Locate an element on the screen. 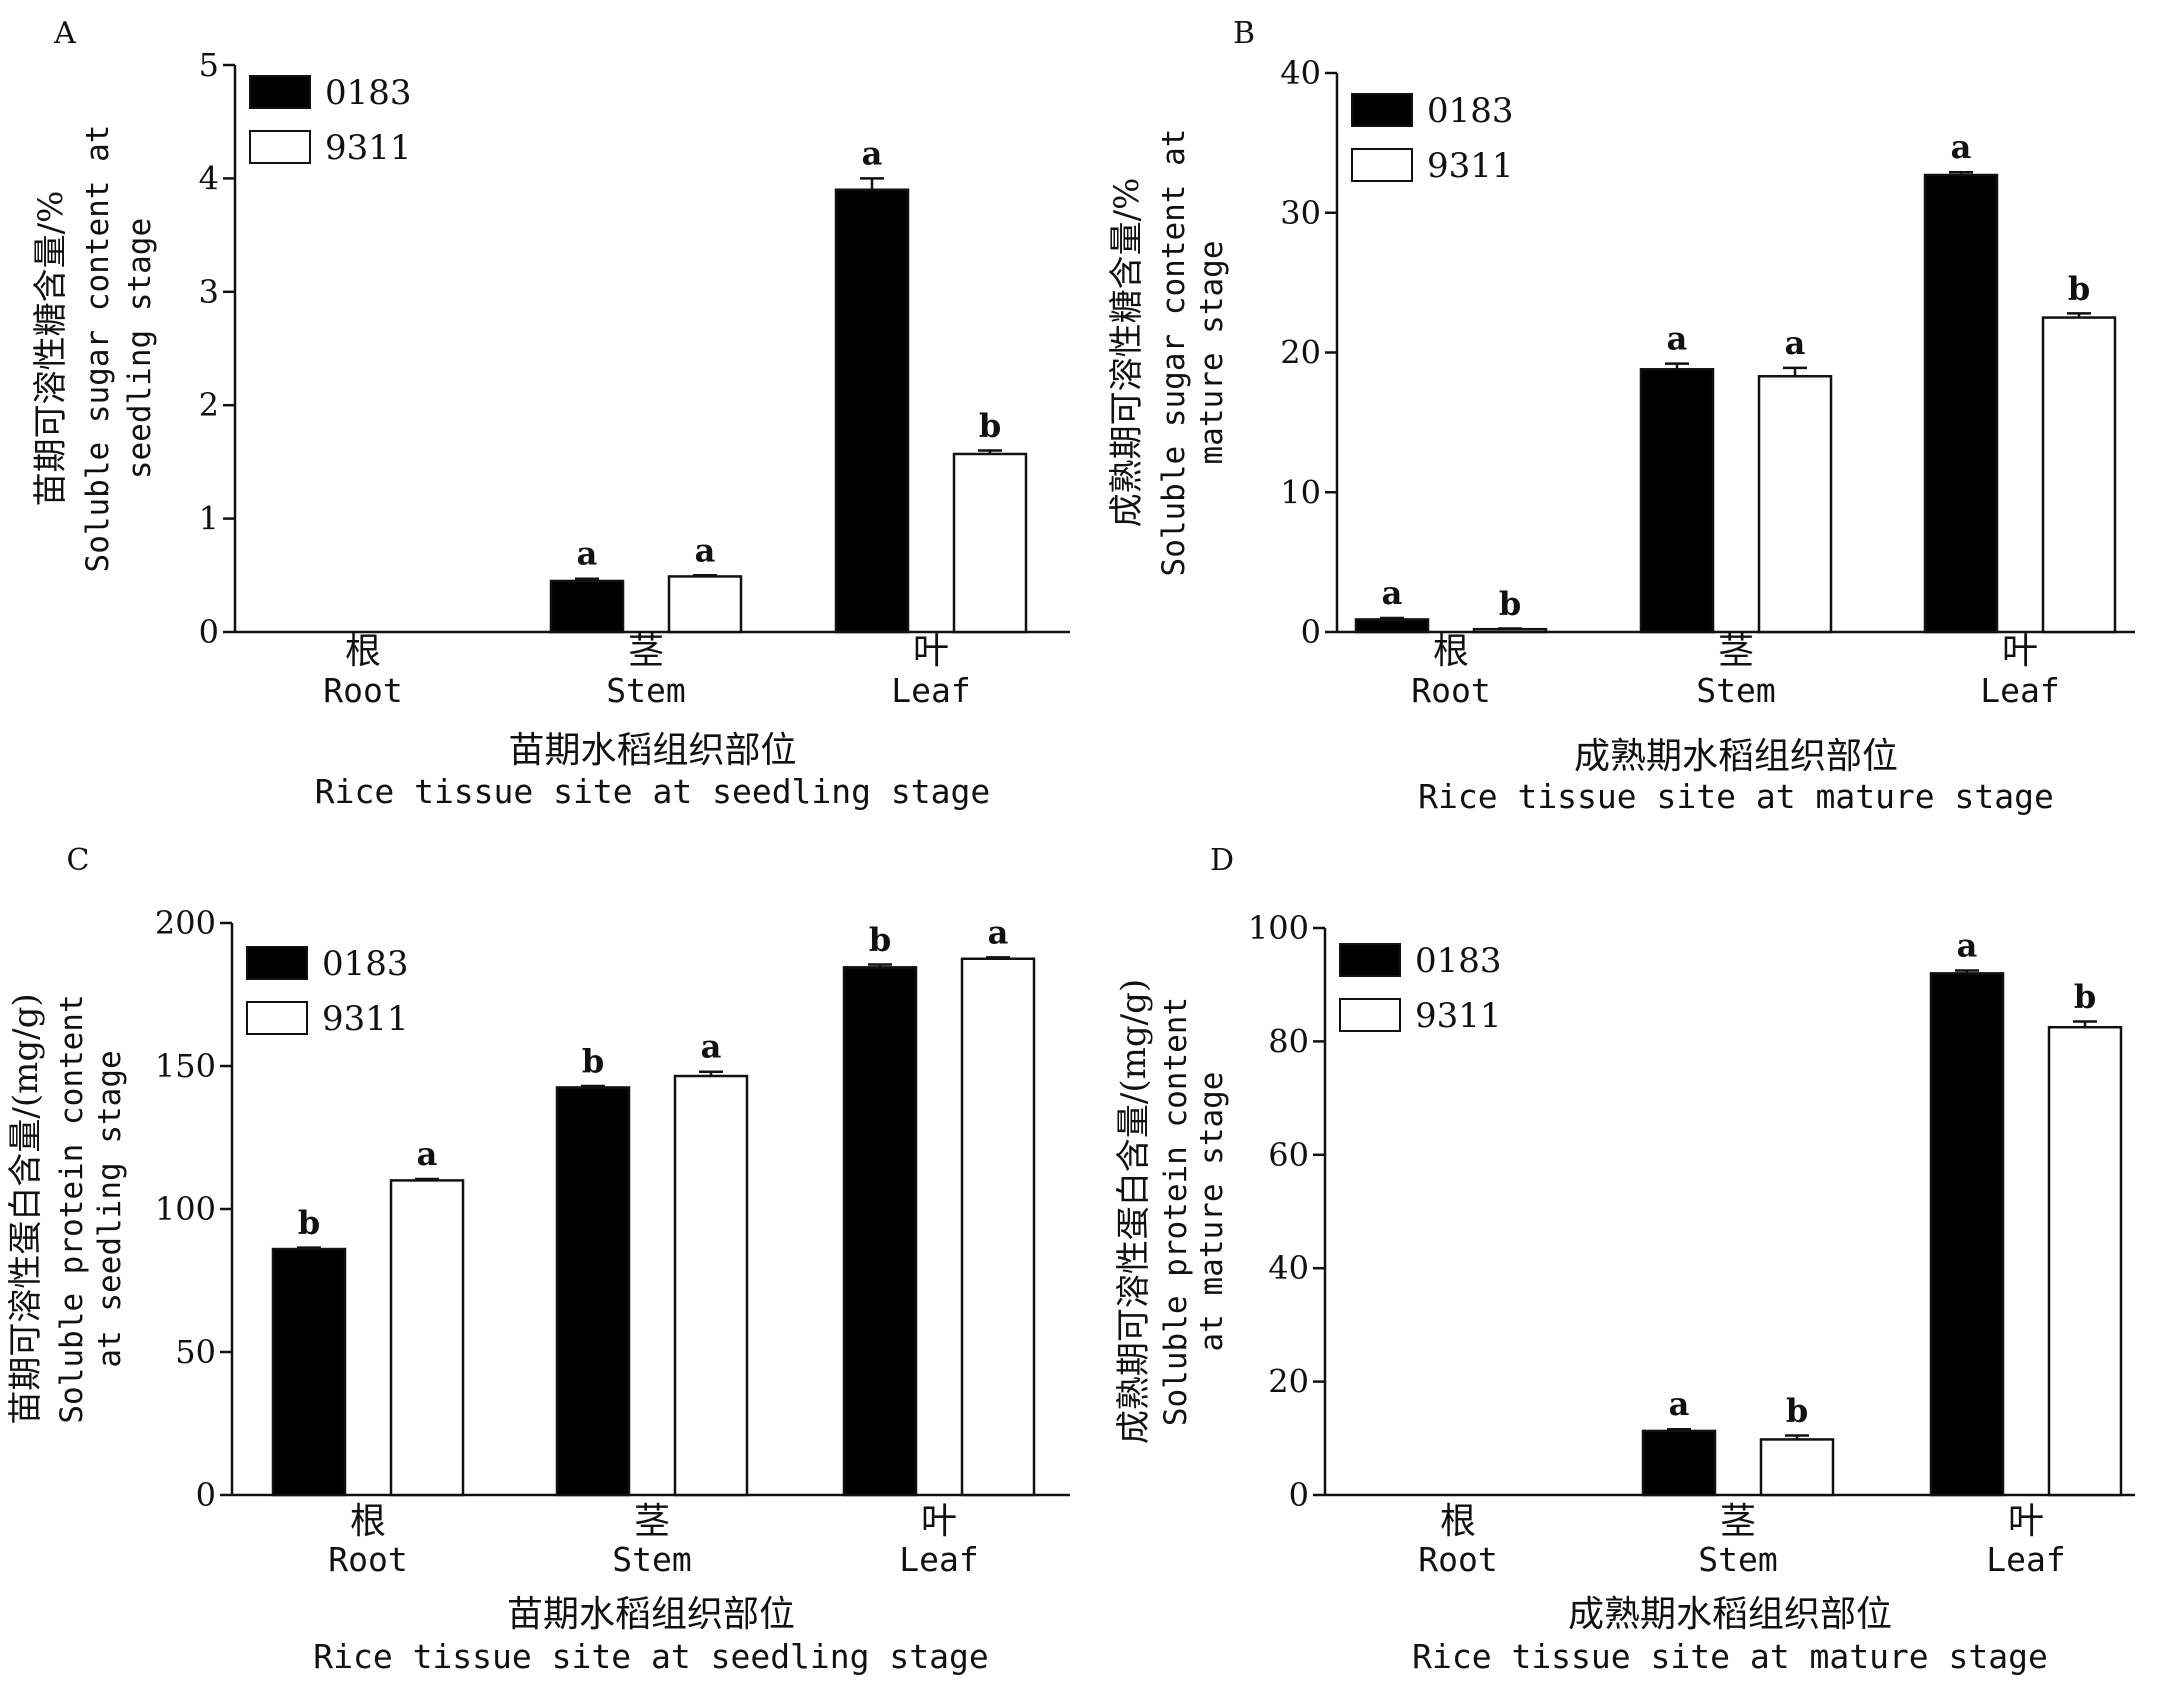 The width and height of the screenshot is (2181, 1695). y-tick-label: 2 is located at coordinates (209, 405).